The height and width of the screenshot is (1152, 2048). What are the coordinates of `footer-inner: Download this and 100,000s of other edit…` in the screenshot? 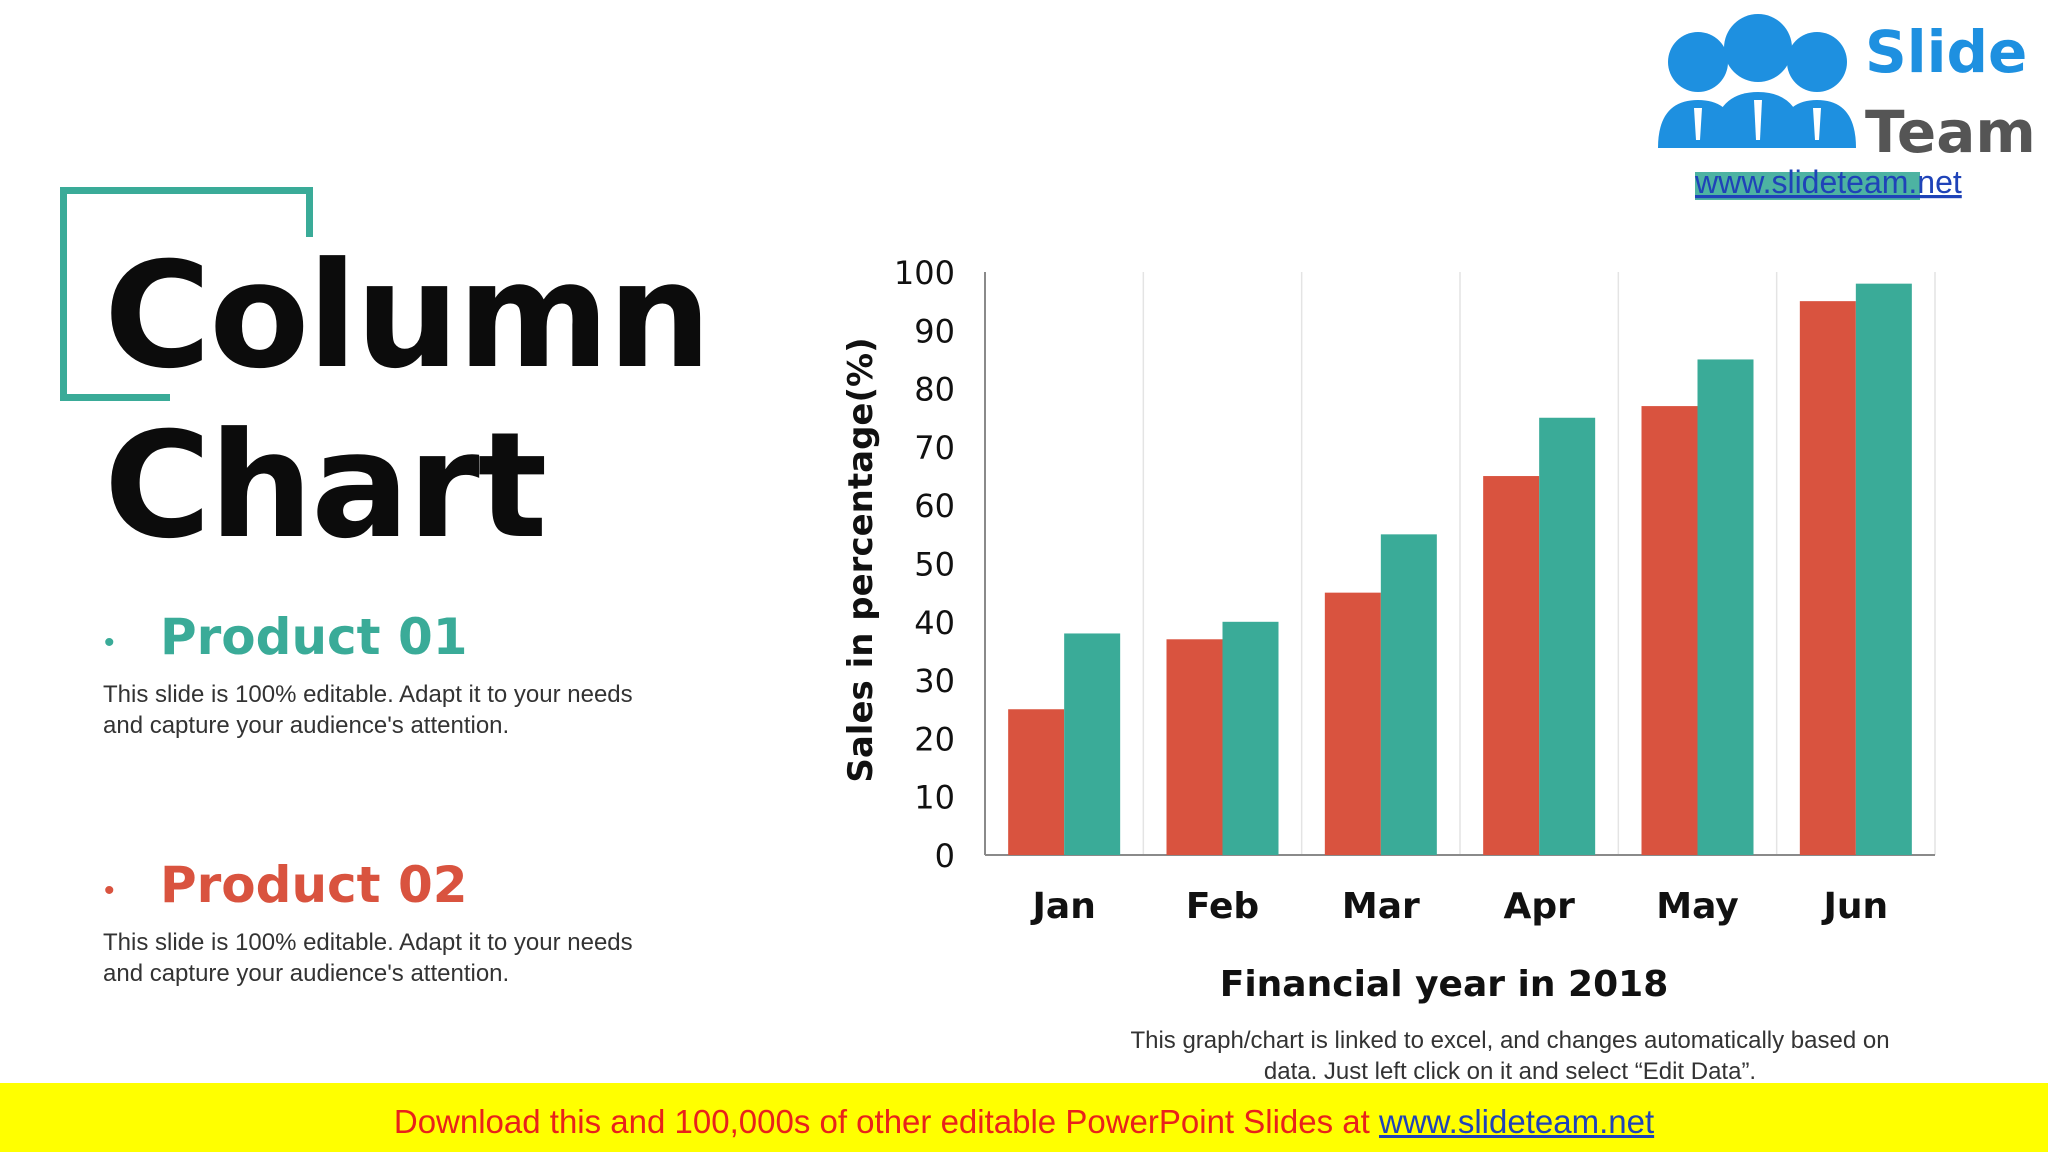 It's located at (1024, 1122).